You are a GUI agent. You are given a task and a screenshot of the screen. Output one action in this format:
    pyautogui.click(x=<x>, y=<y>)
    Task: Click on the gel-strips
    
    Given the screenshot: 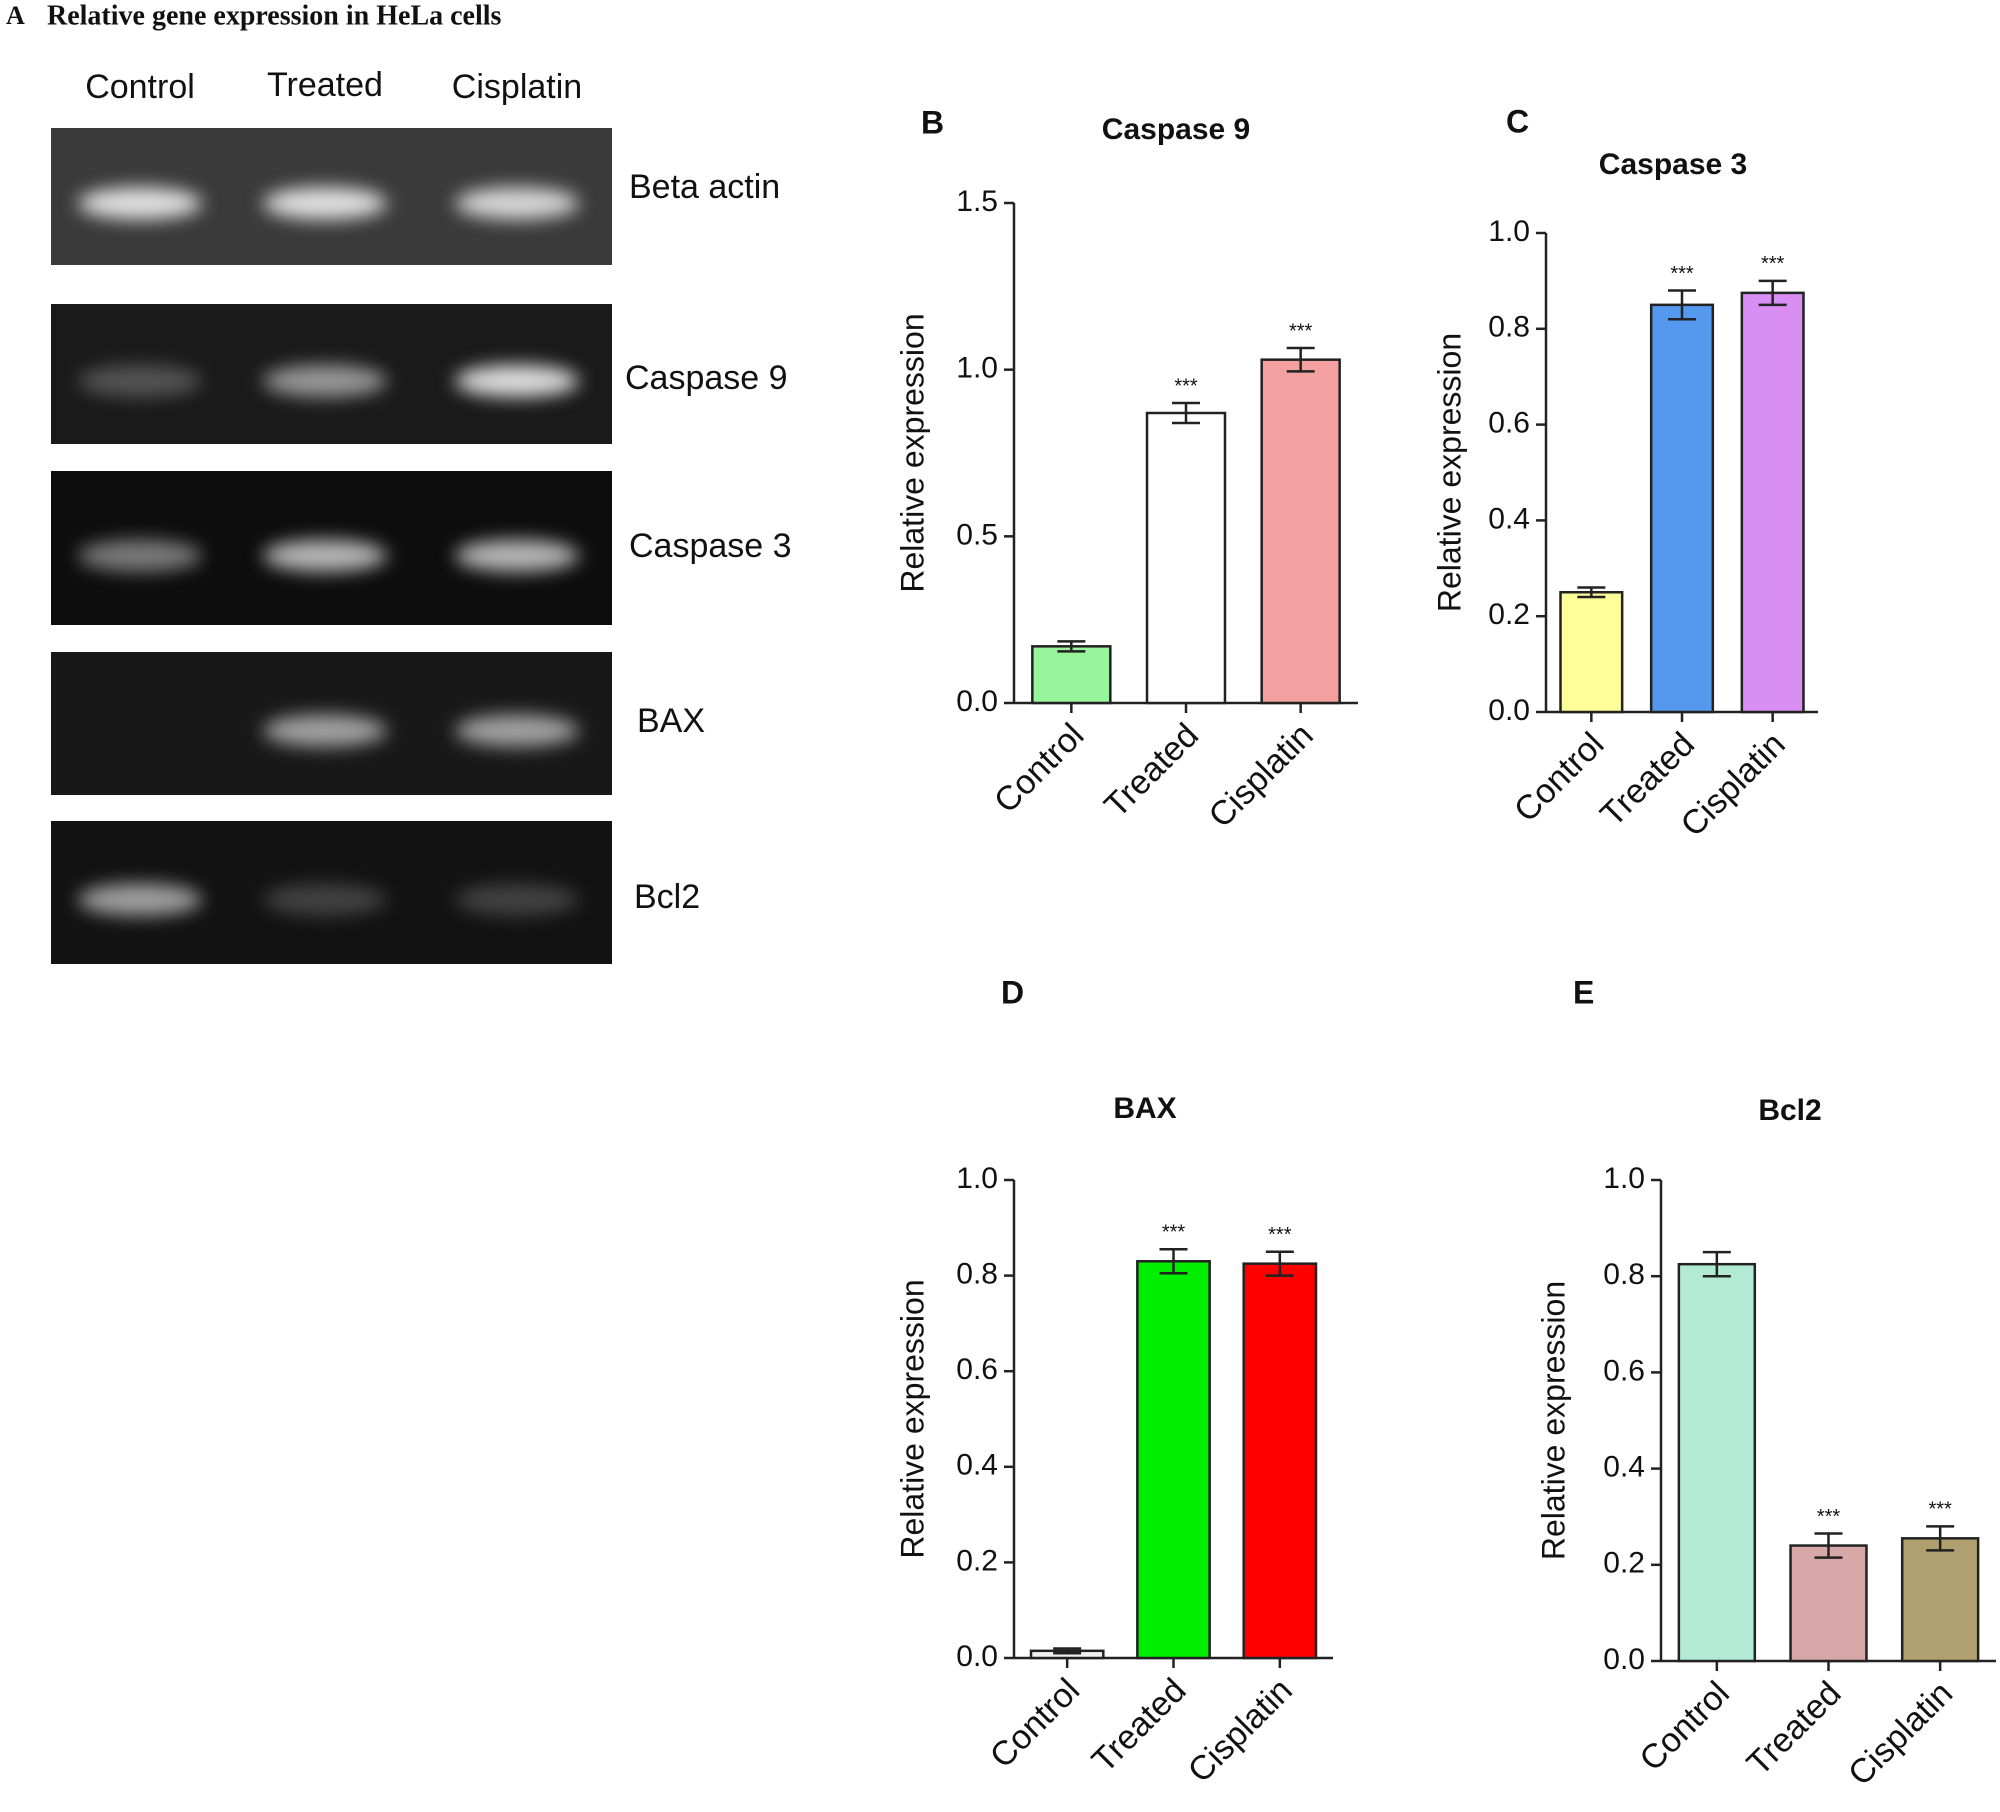 What is the action you would take?
    pyautogui.click(x=331, y=546)
    